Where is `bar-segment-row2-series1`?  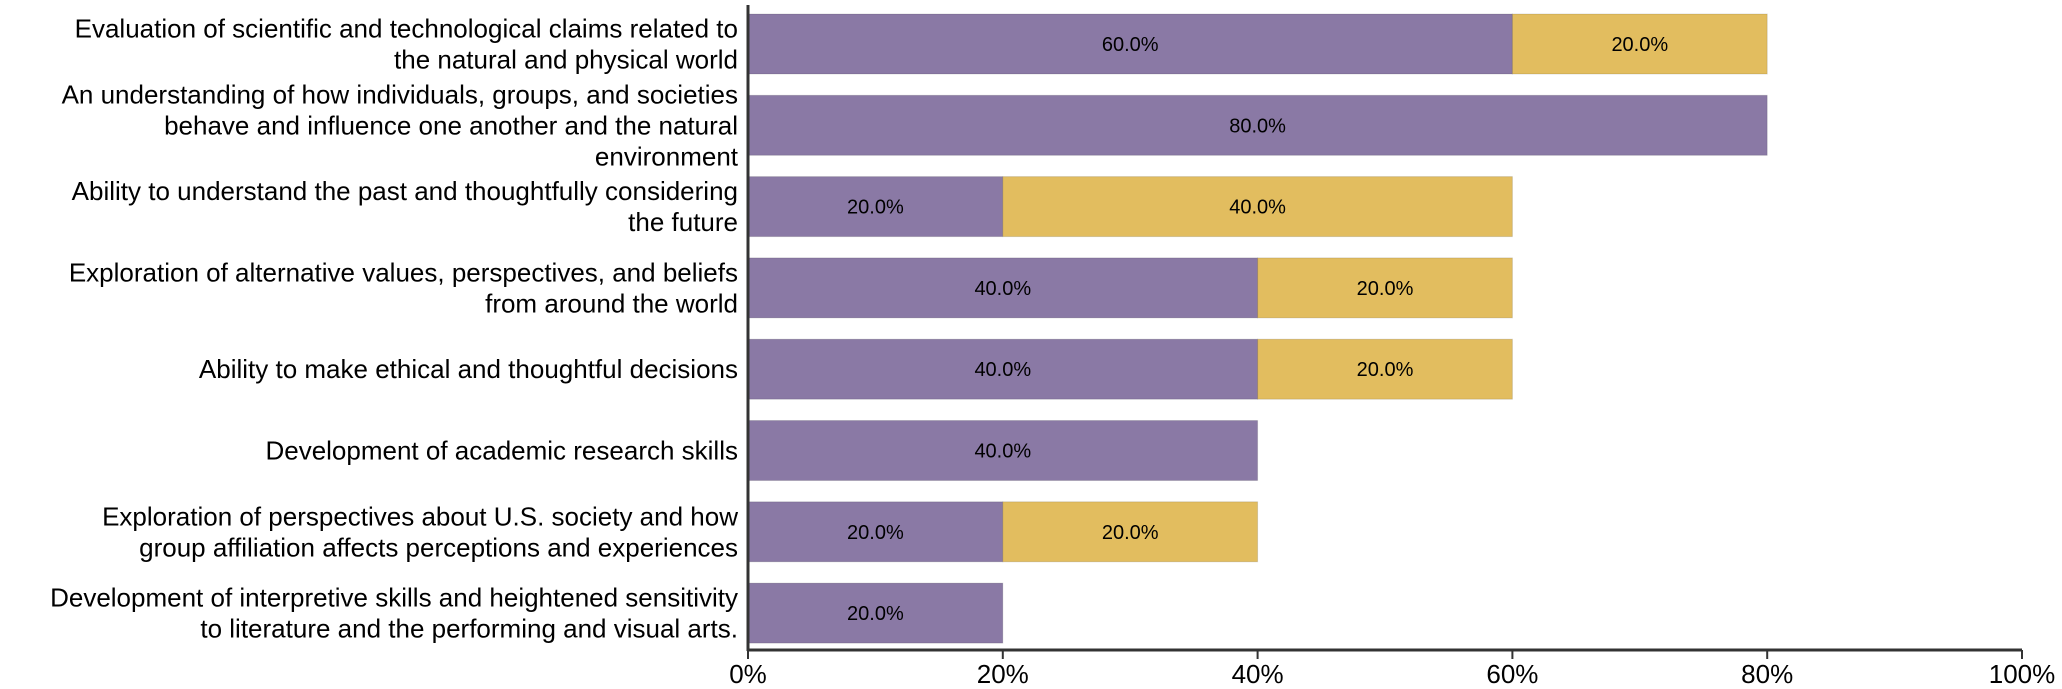 bar-segment-row2-series1 is located at coordinates (1257, 125).